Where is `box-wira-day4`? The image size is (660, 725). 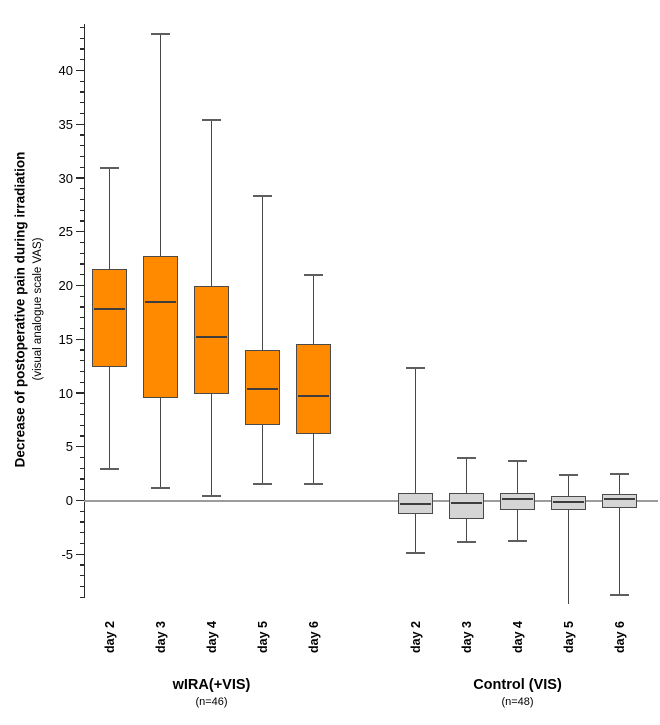 box-wira-day4 is located at coordinates (211, 340).